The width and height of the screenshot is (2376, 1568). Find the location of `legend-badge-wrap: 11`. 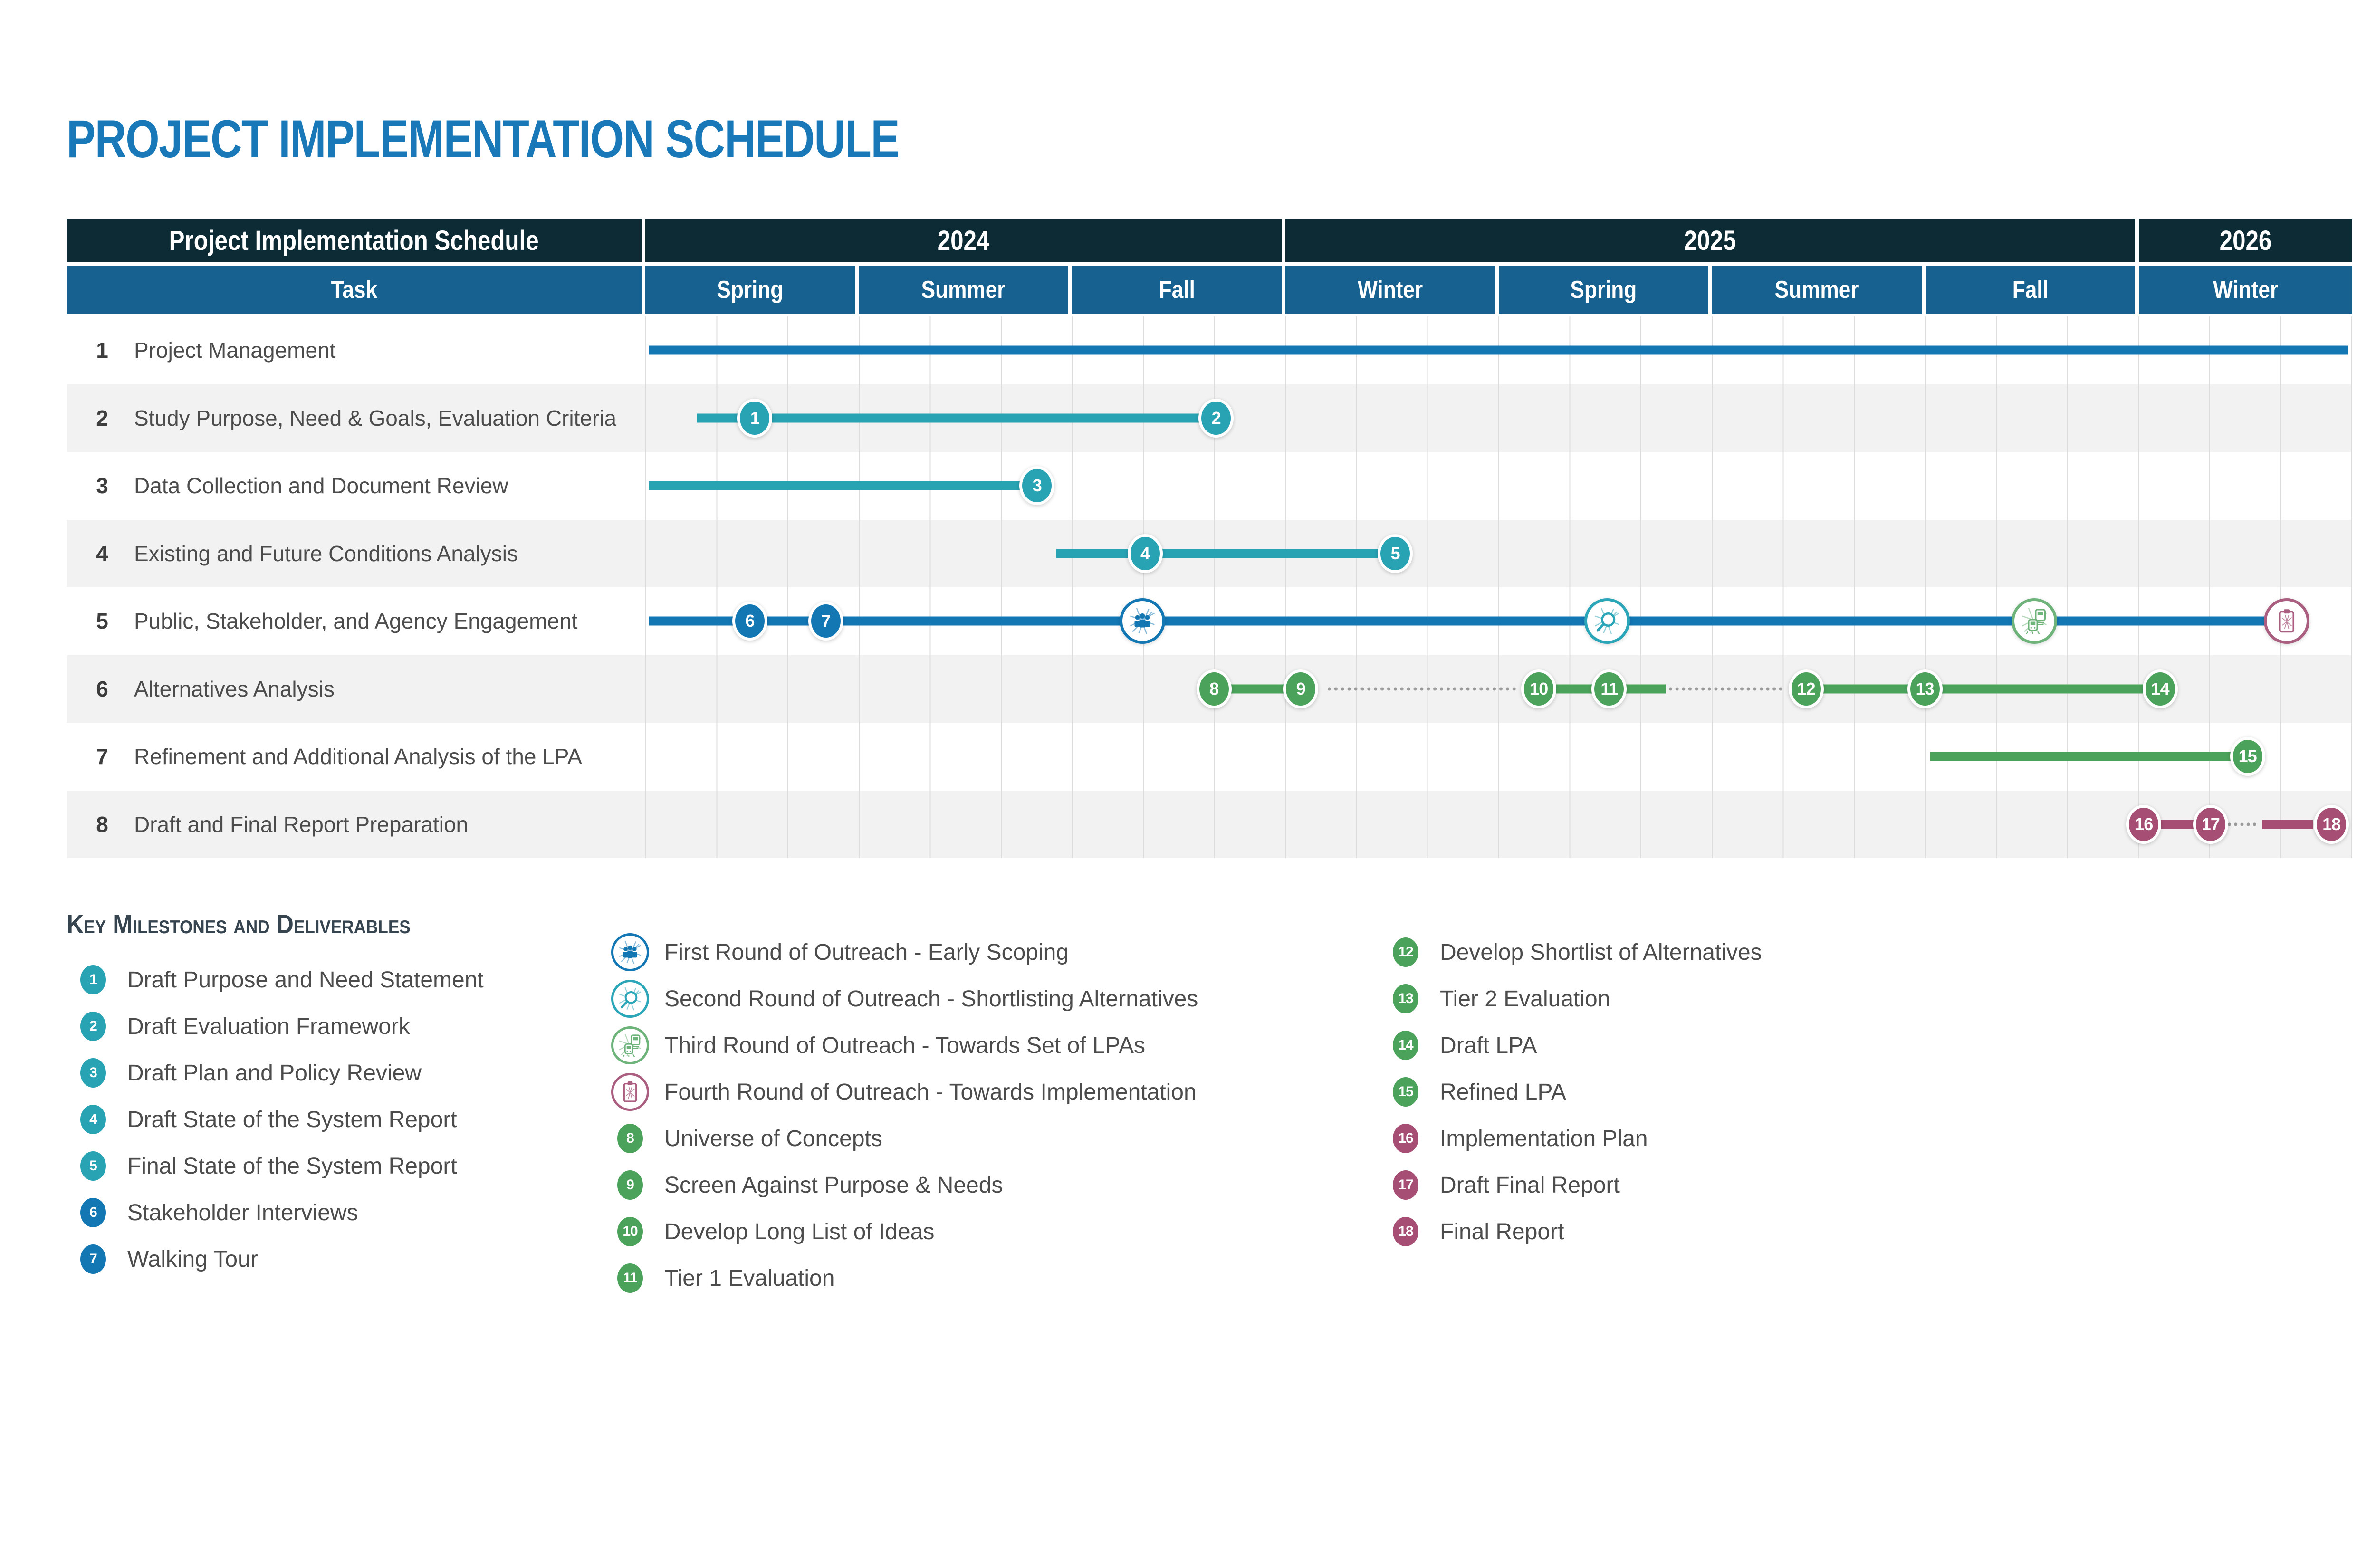

legend-badge-wrap: 11 is located at coordinates (630, 1278).